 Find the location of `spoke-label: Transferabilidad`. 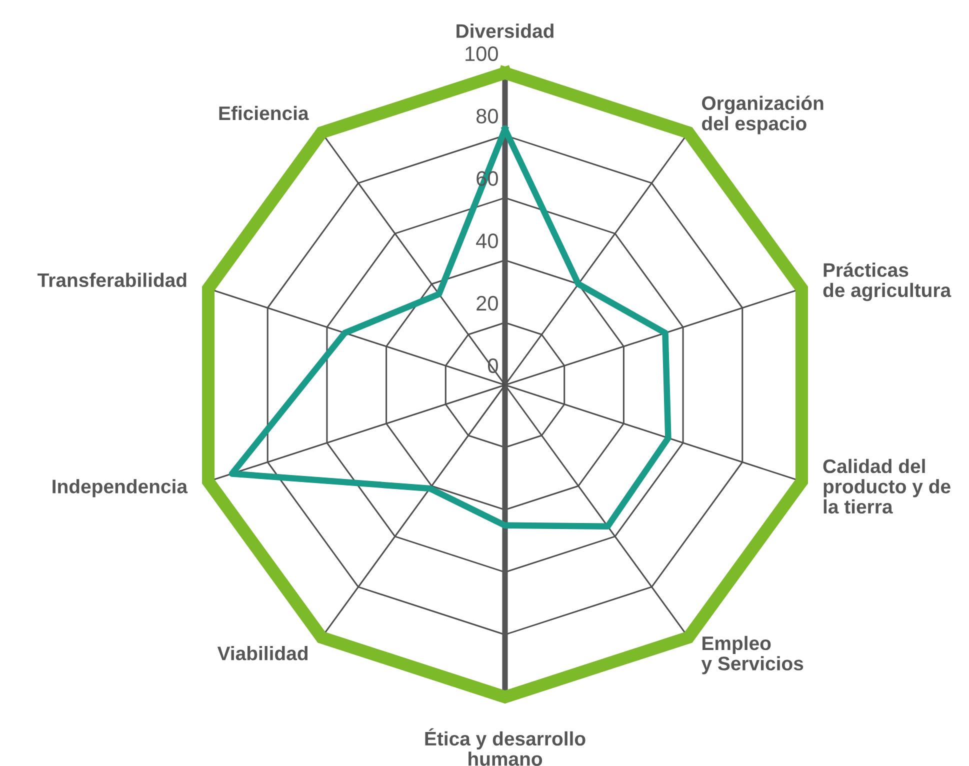

spoke-label: Transferabilidad is located at coordinates (112, 280).